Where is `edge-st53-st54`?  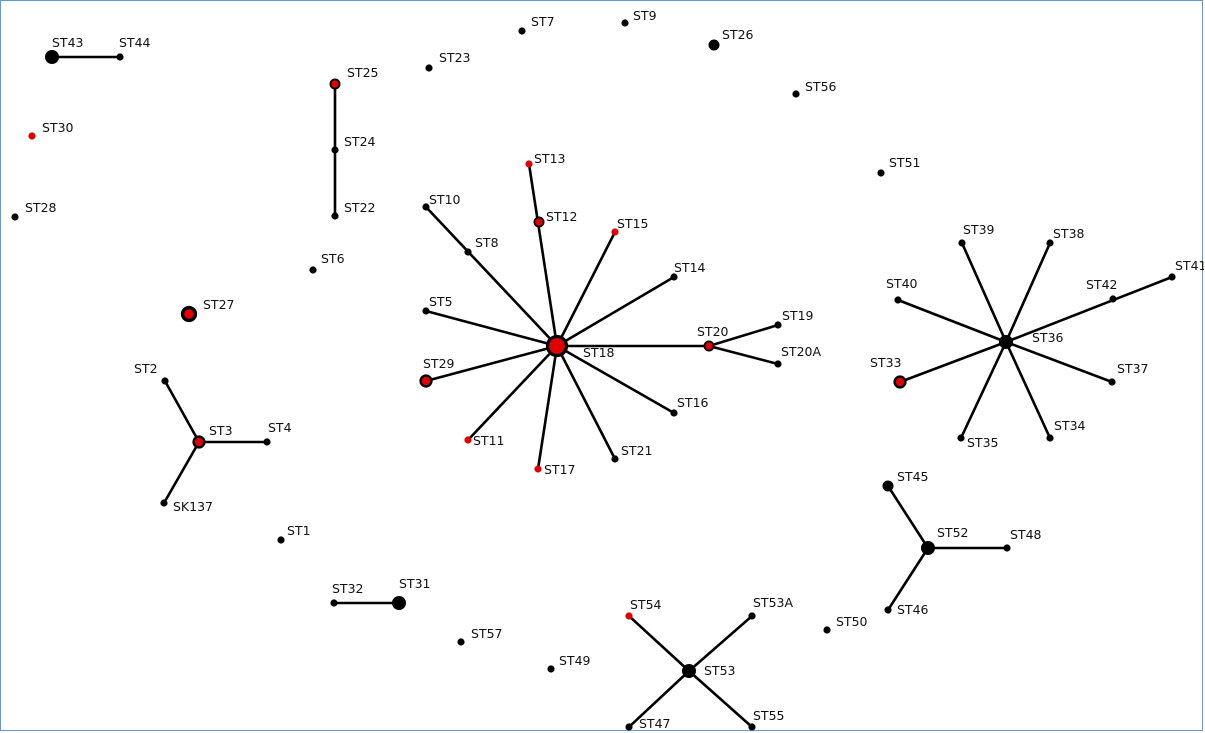
edge-st53-st54 is located at coordinates (659, 643).